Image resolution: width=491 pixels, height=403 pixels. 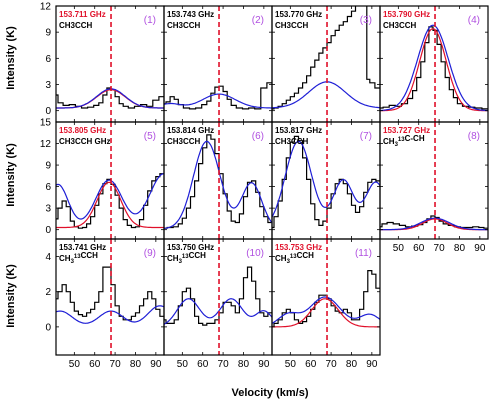 I want to click on y-axis-label-row1: Intensity (K), so click(x=11, y=58).